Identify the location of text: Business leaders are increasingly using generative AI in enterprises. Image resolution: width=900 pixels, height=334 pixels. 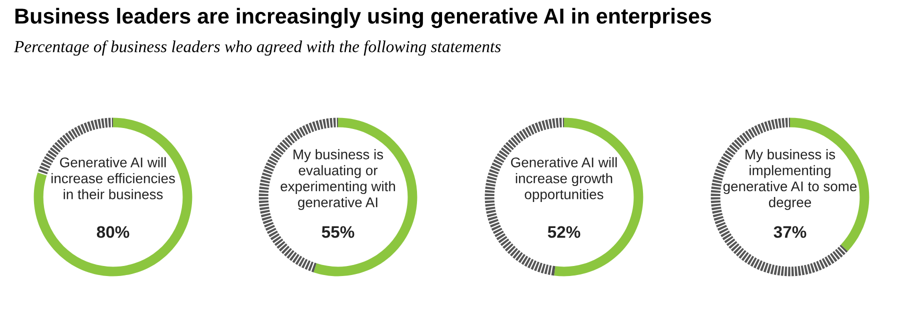
(363, 18).